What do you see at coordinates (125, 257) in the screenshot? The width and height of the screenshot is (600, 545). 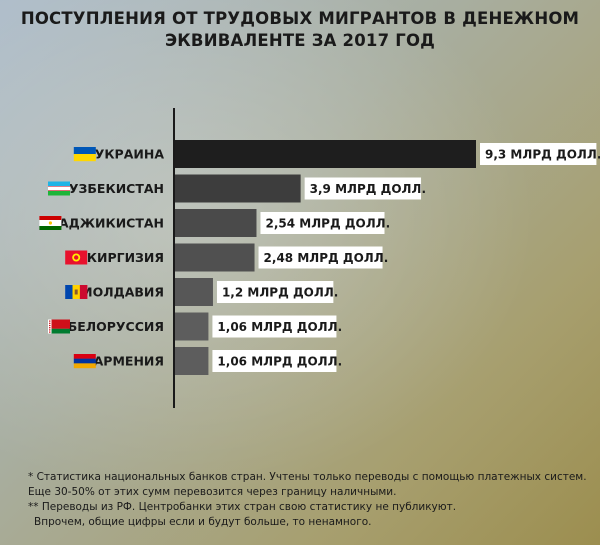 I see `country-label-4: КИРГИЗИЯ` at bounding box center [125, 257].